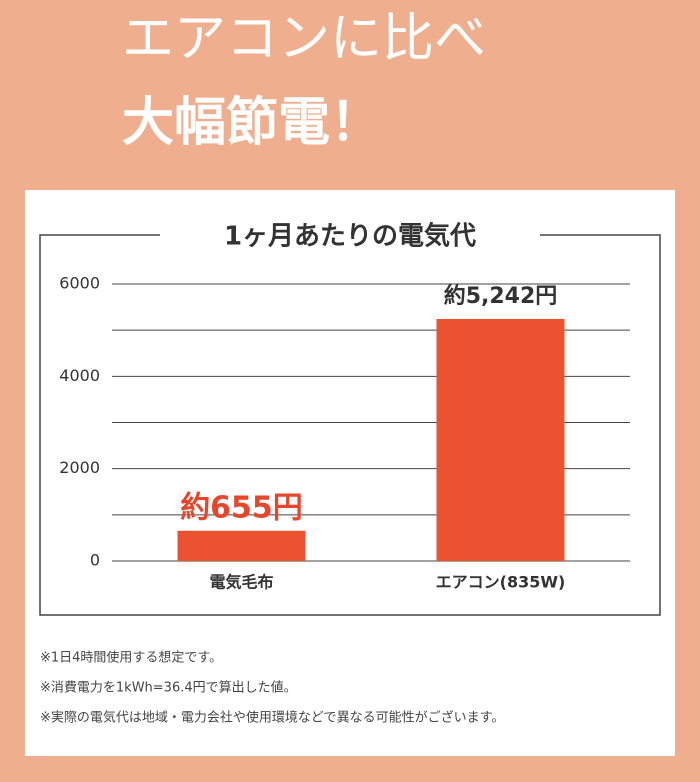 The image size is (700, 782). Describe the element at coordinates (79, 283) in the screenshot. I see `y-tick-label: 6000` at that location.